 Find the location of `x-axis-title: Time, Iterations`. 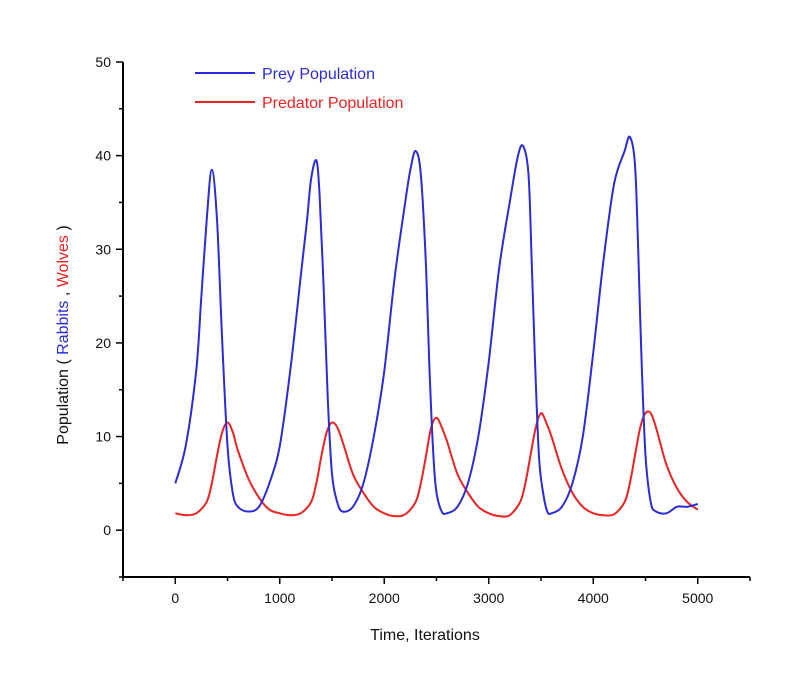

x-axis-title: Time, Iterations is located at coordinates (425, 635).